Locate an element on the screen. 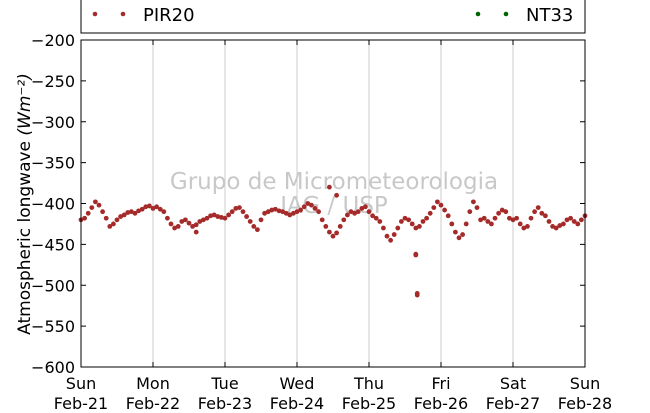 The width and height of the screenshot is (650, 413). watermark-line-1: Grupo de Micrometeorologia is located at coordinates (334, 182).